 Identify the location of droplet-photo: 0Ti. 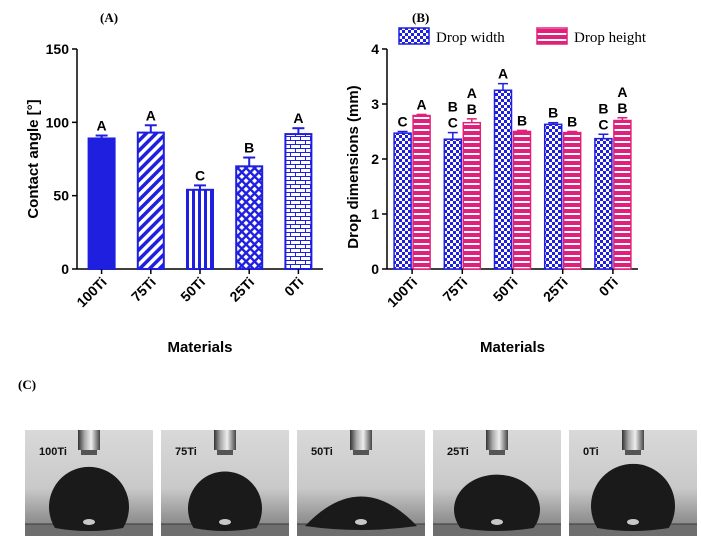
(633, 483).